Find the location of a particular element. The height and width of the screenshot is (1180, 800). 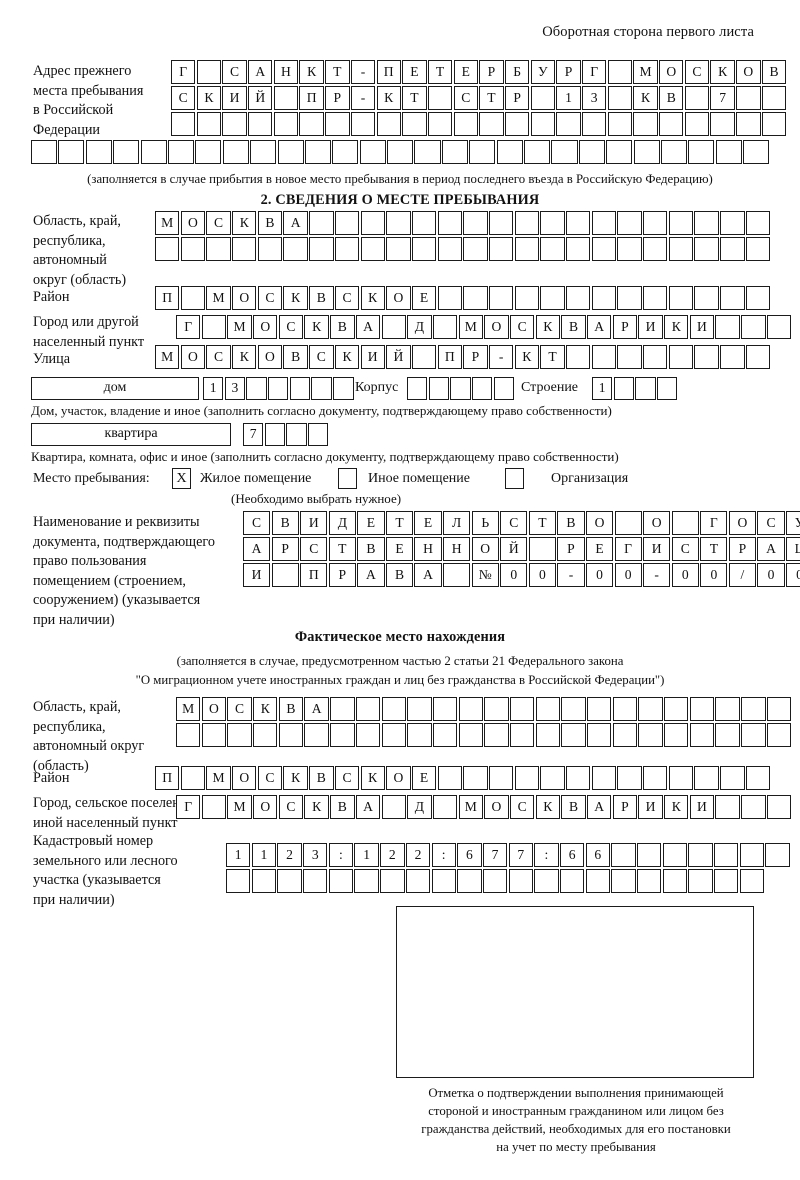

char-cell: Р is located at coordinates (568, 72).